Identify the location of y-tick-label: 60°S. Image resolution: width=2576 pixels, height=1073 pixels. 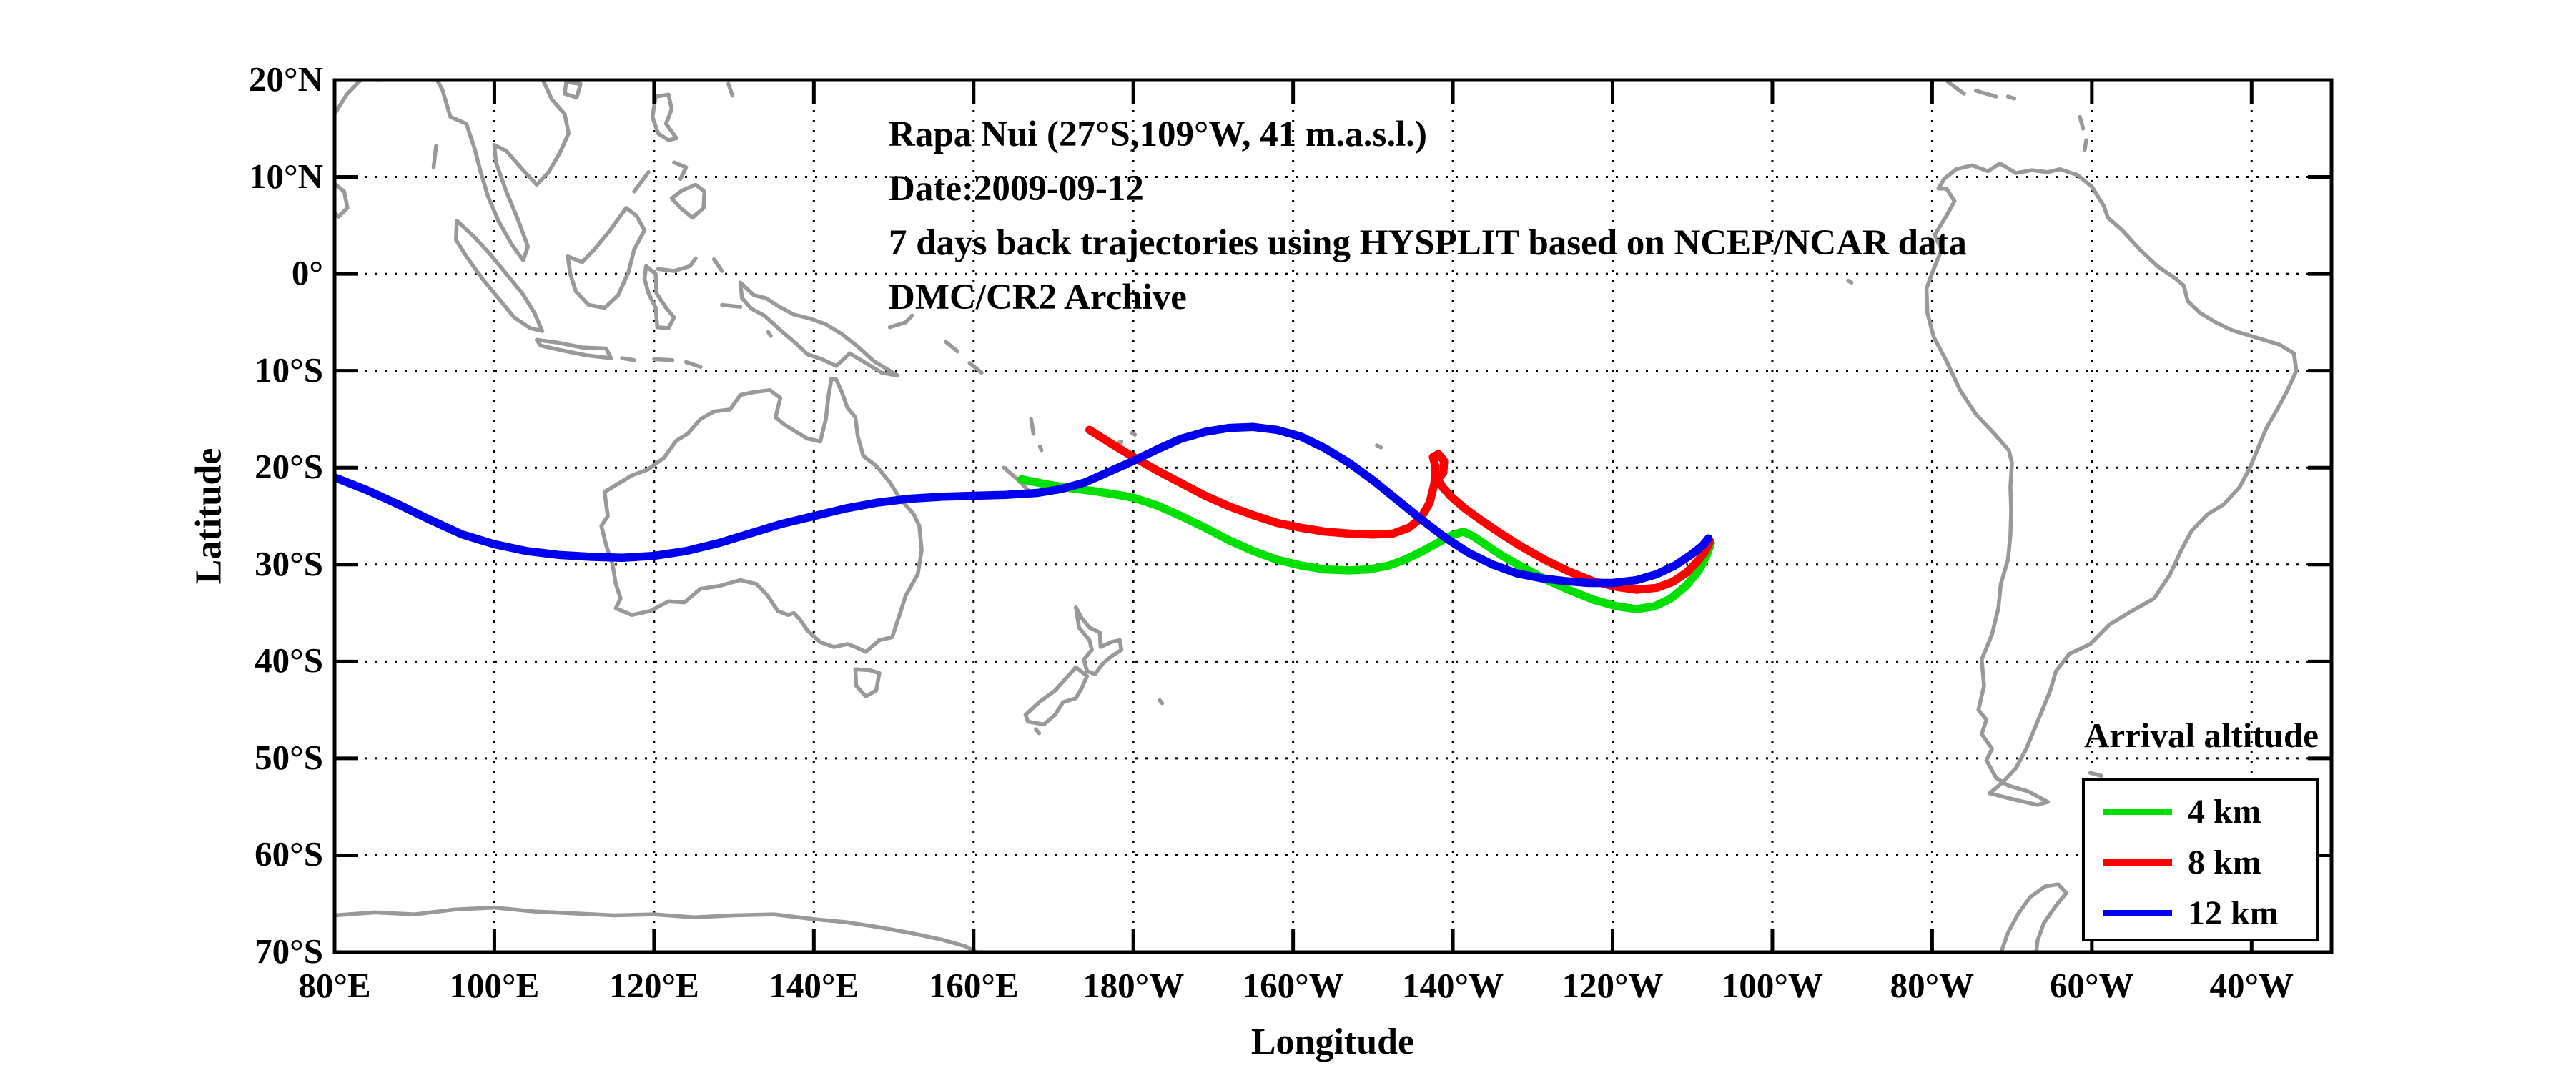
(289, 854).